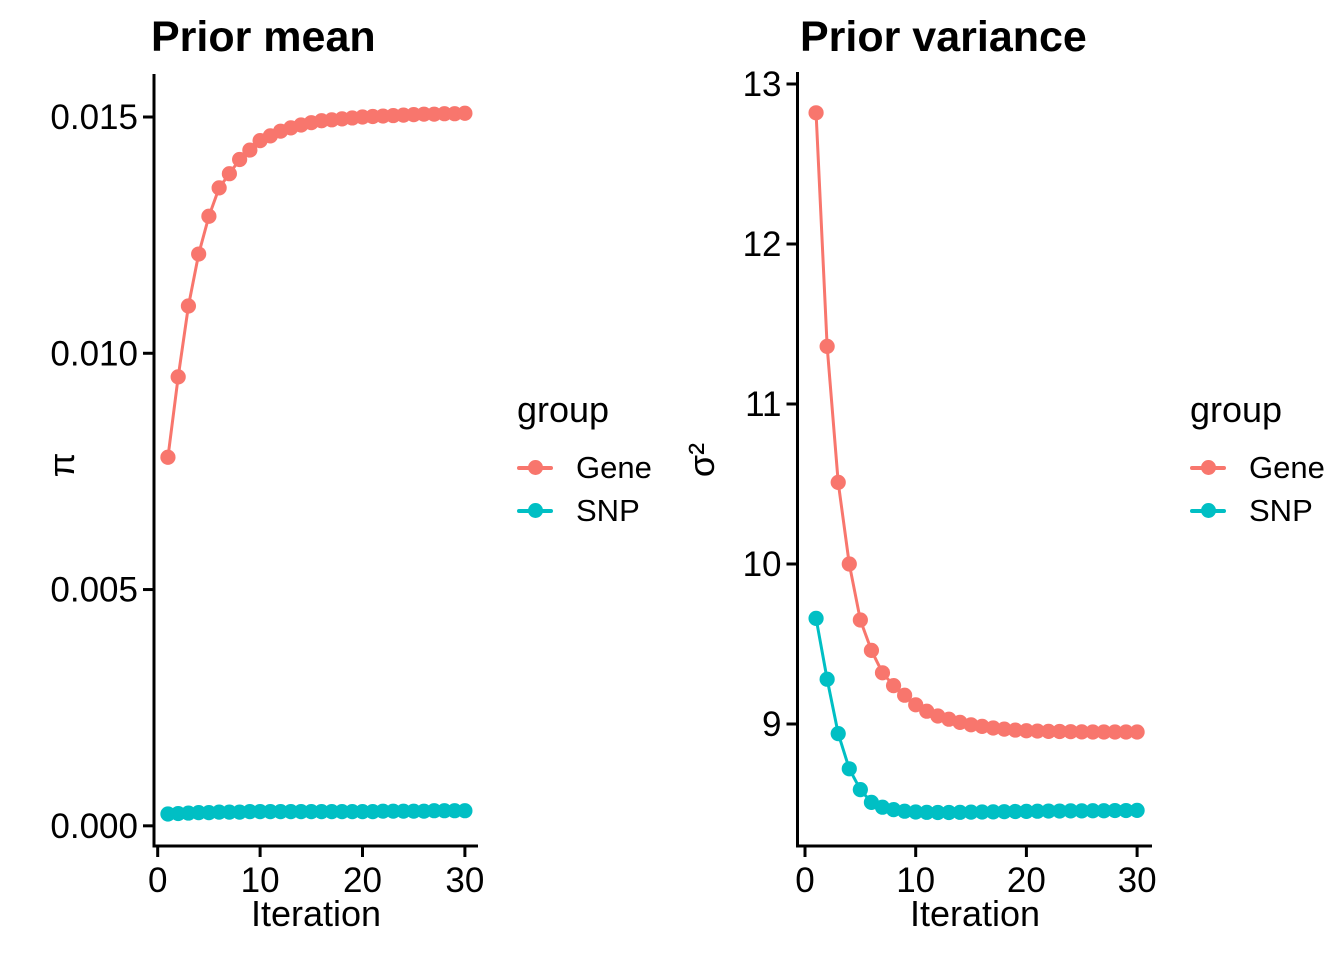 The image size is (1344, 960). Describe the element at coordinates (94, 826) in the screenshot. I see `y-tick-label: 0.000` at that location.